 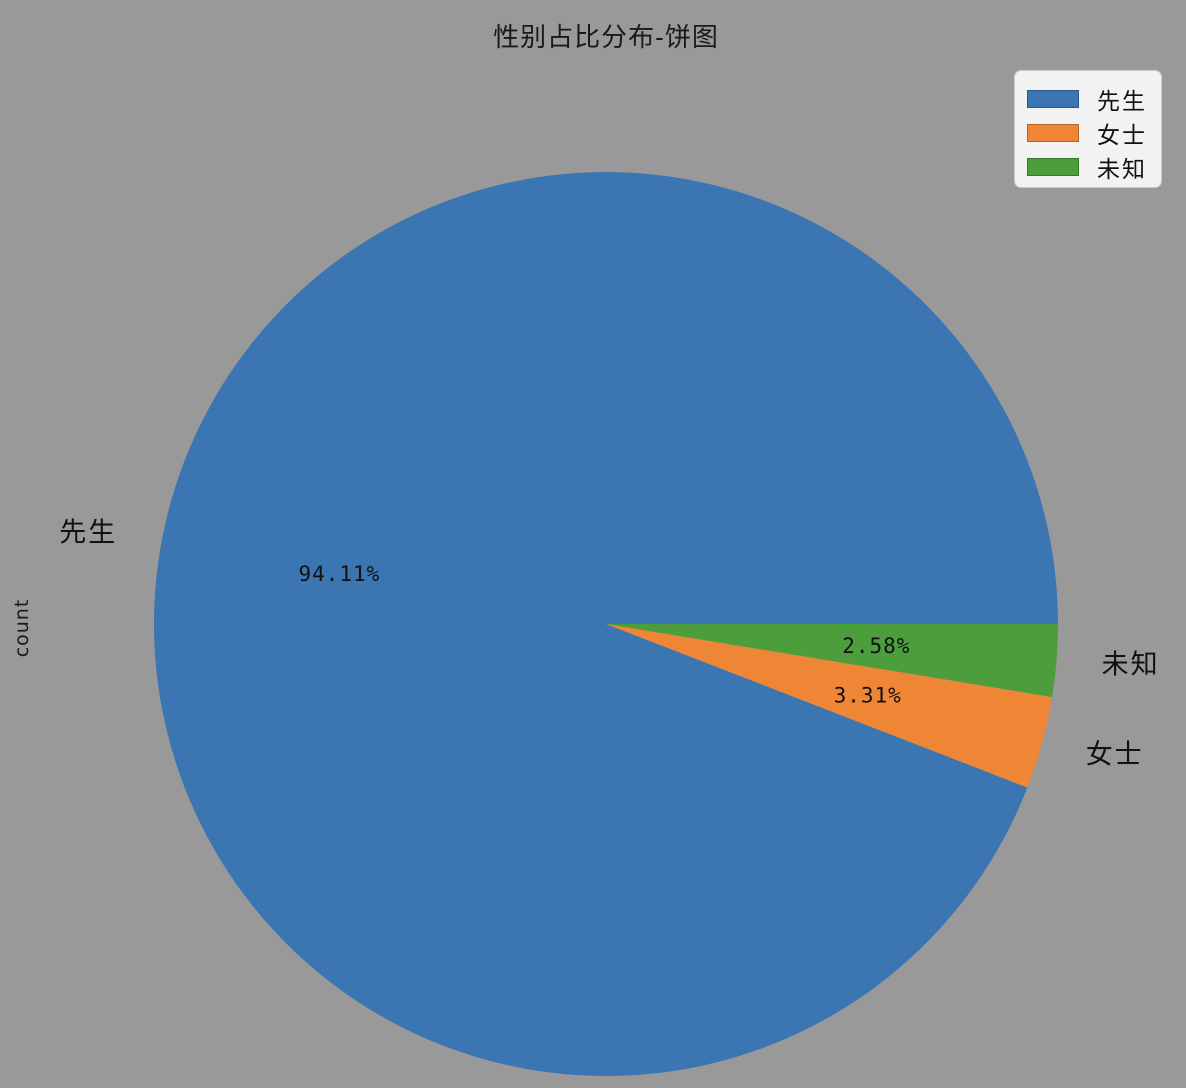 What do you see at coordinates (1122, 101) in the screenshot?
I see `legend-label-1: 先生` at bounding box center [1122, 101].